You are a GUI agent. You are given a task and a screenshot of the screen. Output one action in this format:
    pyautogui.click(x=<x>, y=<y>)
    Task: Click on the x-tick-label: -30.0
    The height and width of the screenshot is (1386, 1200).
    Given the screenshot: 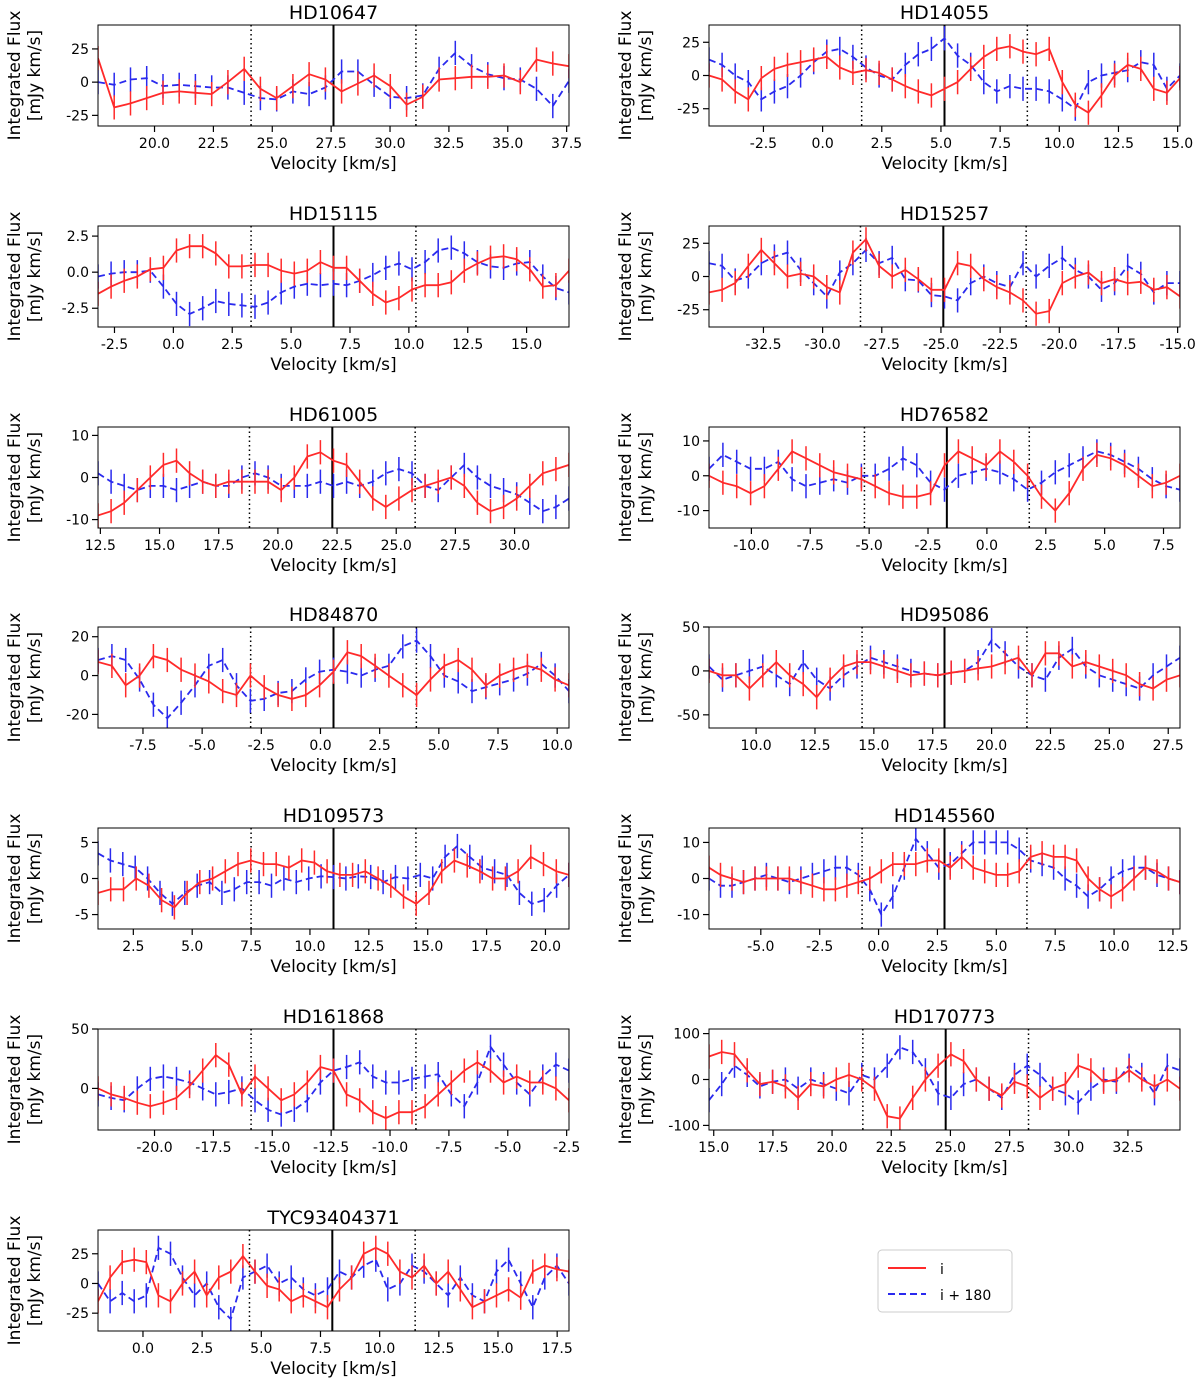 What is the action you would take?
    pyautogui.click(x=822, y=345)
    